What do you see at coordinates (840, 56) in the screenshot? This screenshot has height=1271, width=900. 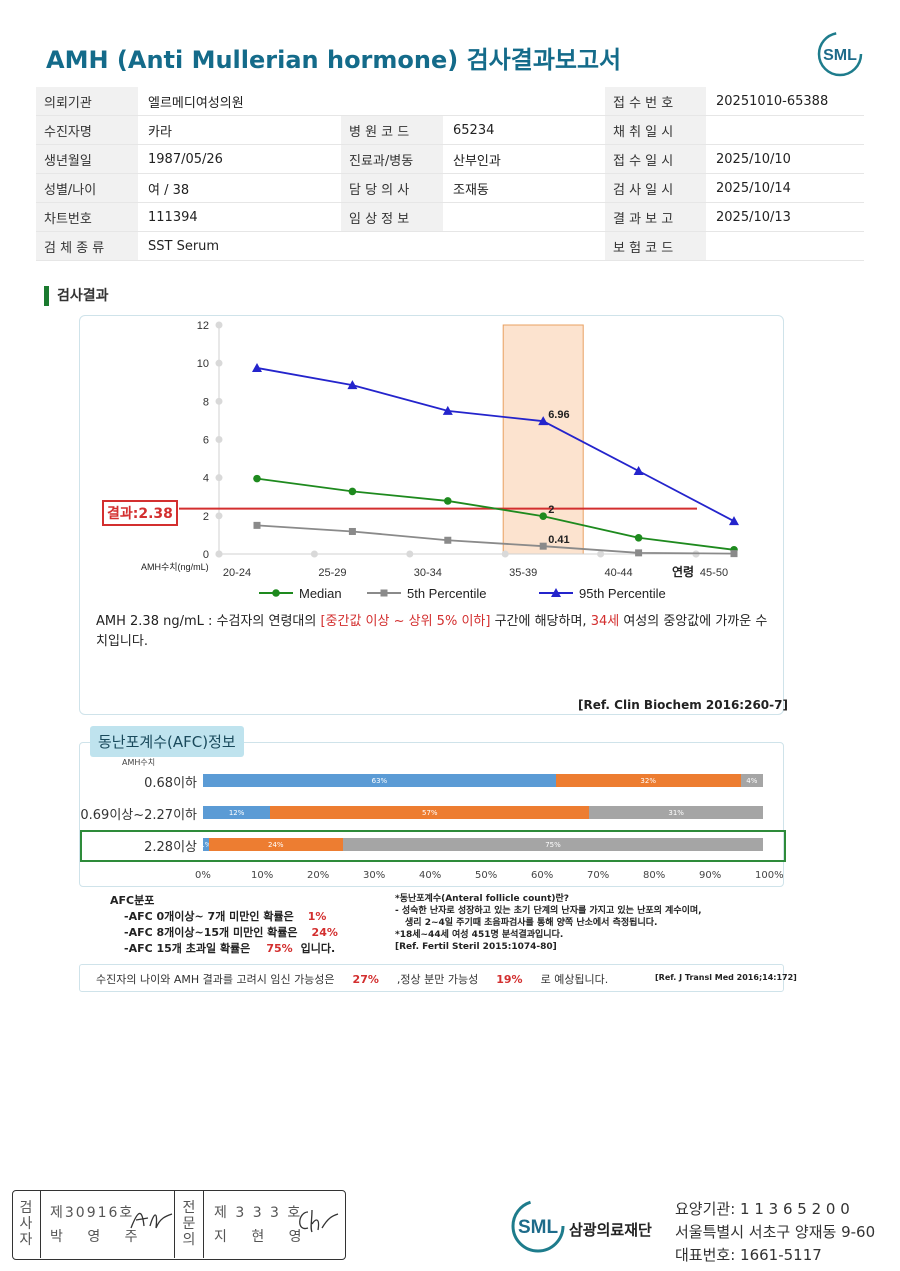 I see `sml-logo: SML` at bounding box center [840, 56].